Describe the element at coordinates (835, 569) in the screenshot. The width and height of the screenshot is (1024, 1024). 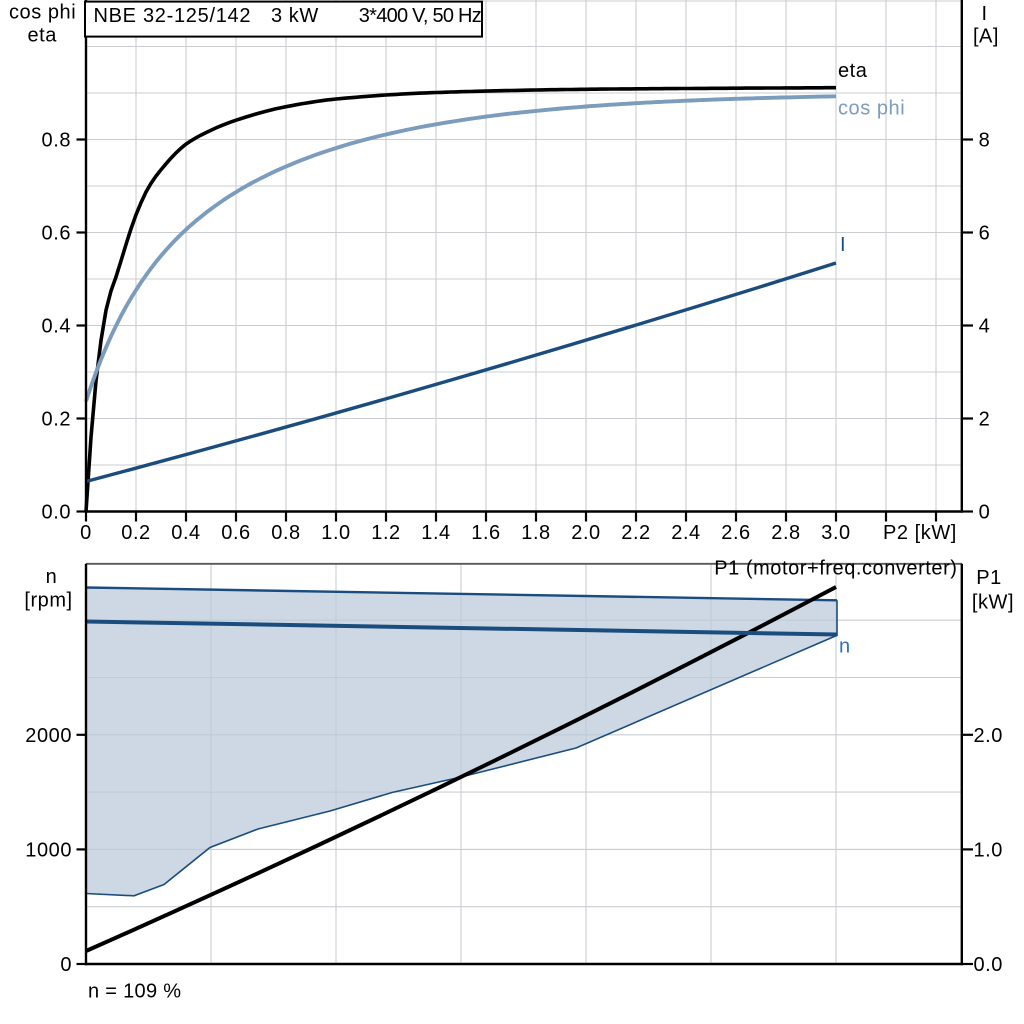
I see `svg-text: P1 (motor+freq.converter)` at that location.